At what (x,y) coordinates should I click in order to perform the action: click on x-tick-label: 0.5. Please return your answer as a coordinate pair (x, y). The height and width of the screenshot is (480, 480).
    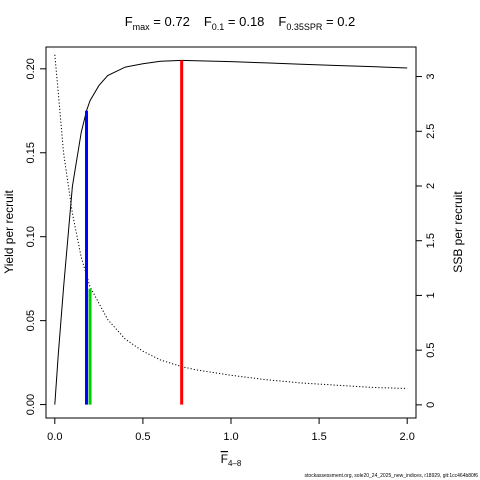
    Looking at the image, I should click on (142, 437).